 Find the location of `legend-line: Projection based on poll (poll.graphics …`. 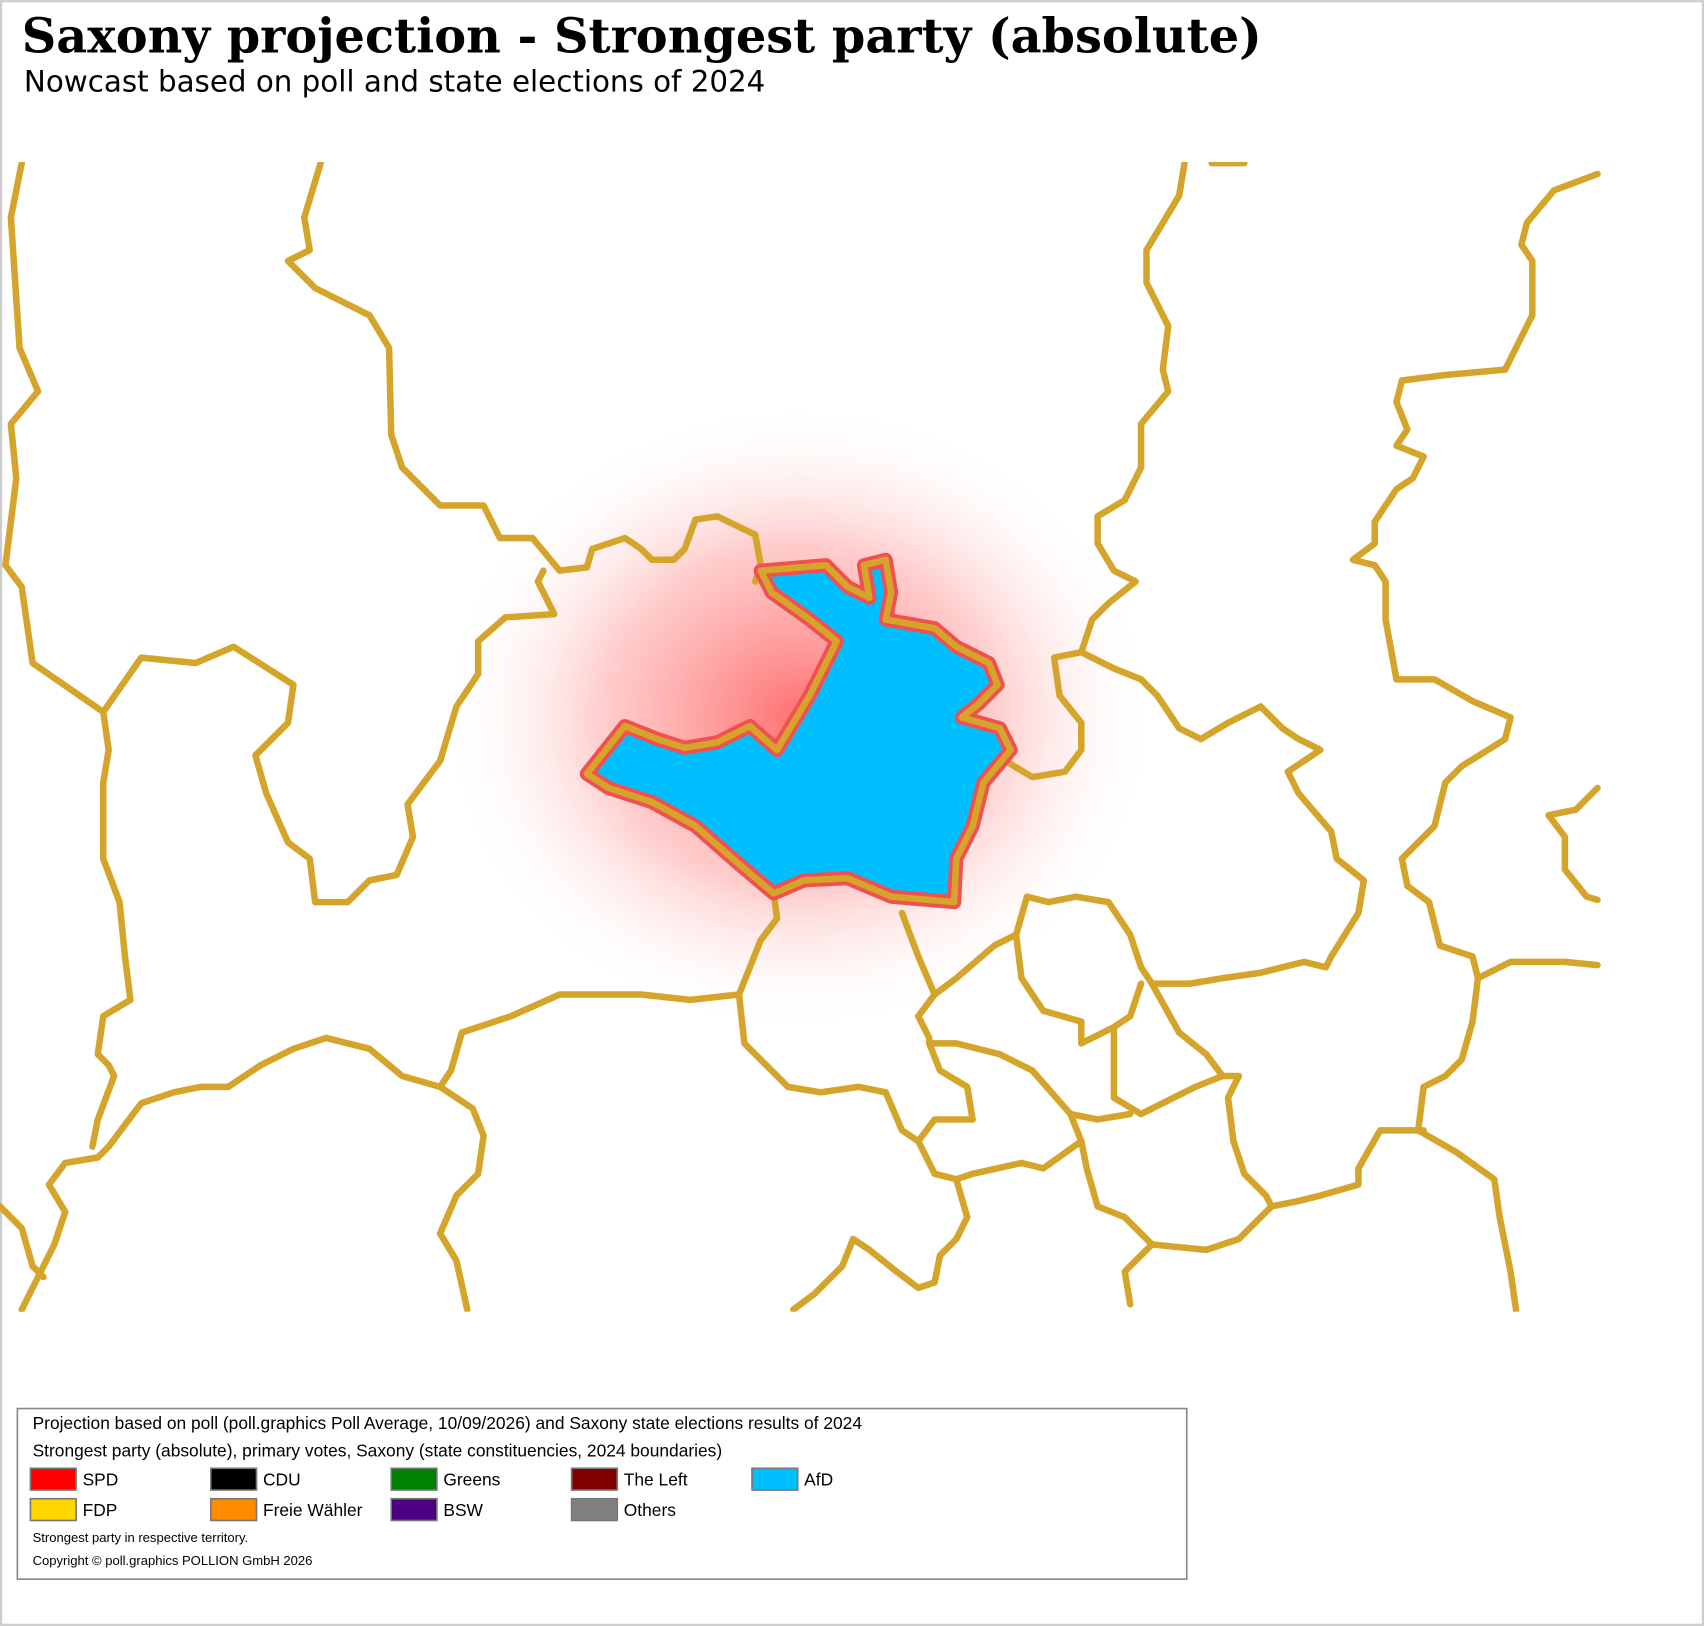

legend-line: Projection based on poll (poll.graphics … is located at coordinates (448, 1423).